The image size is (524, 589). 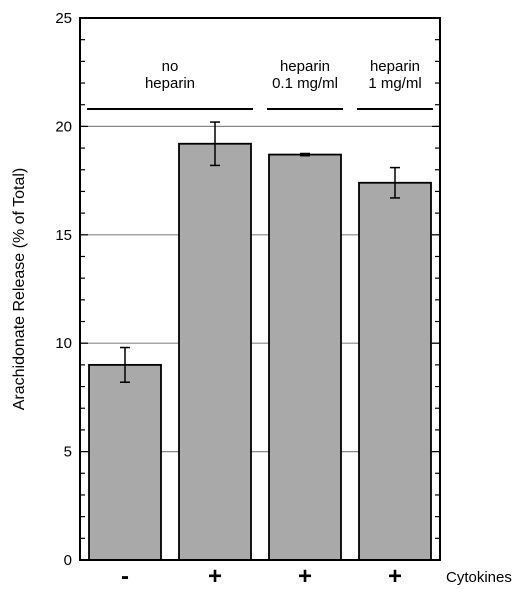 I want to click on y-tick-label: 20, so click(x=63, y=126).